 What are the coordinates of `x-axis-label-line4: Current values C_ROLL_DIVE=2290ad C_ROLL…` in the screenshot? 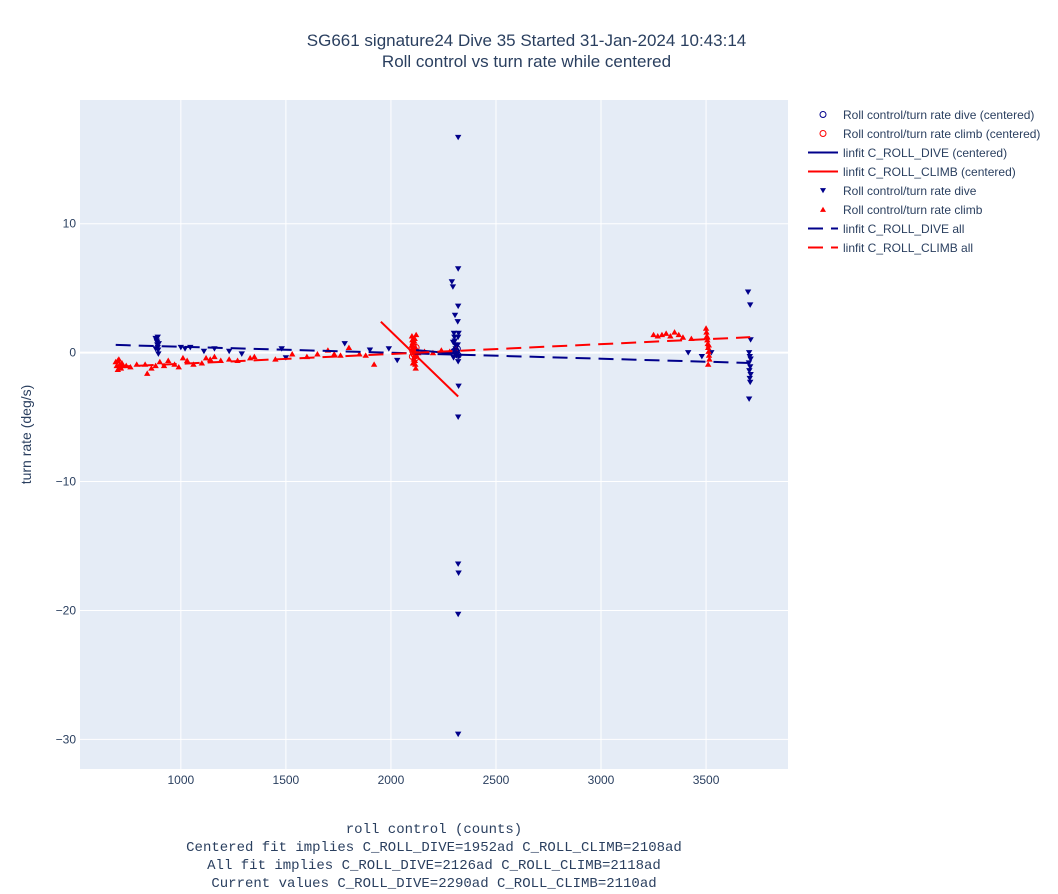 It's located at (434, 884).